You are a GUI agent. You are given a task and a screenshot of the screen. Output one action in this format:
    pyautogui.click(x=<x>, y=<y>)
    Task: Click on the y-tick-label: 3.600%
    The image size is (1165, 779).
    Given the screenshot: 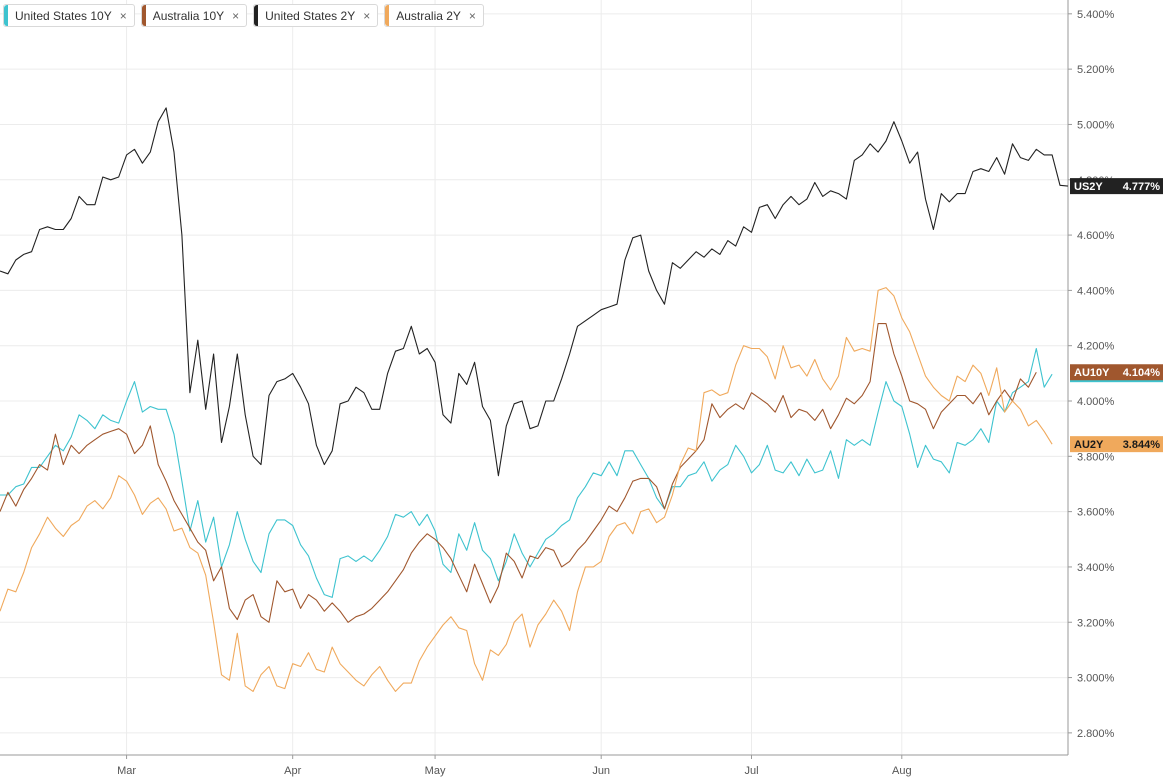 What is the action you would take?
    pyautogui.click(x=1096, y=513)
    